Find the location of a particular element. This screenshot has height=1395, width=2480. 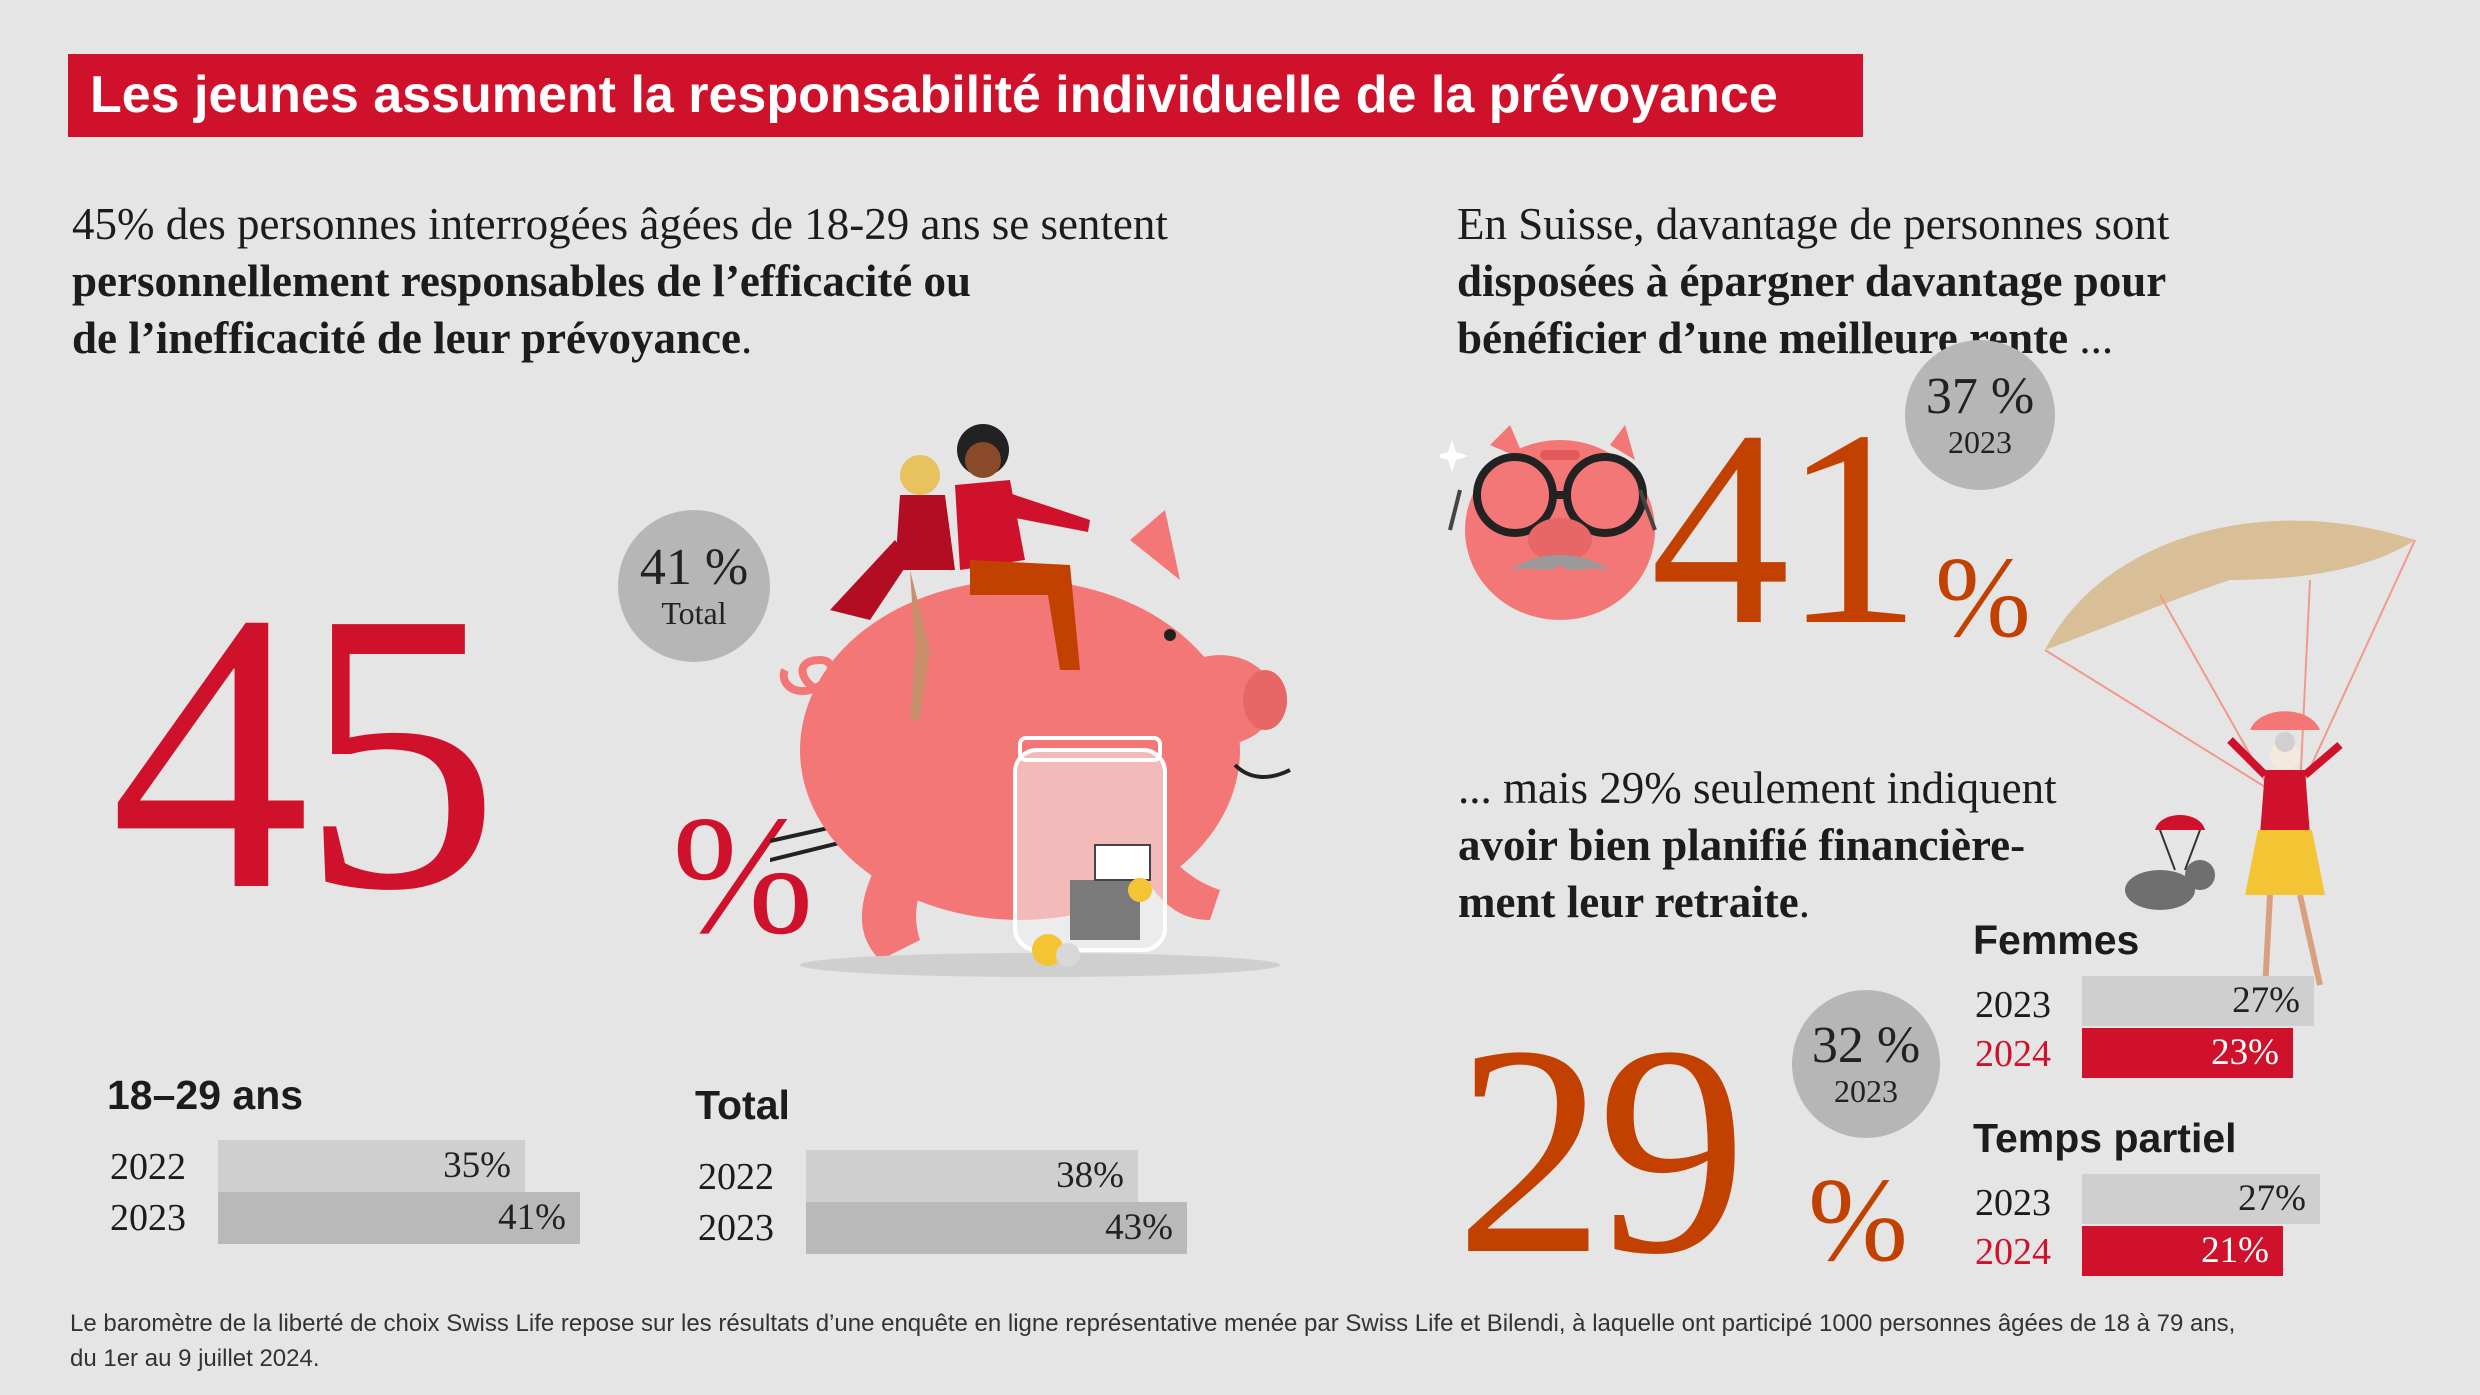

right-bottom-bubble-value: 32 % is located at coordinates (1866, 1046).